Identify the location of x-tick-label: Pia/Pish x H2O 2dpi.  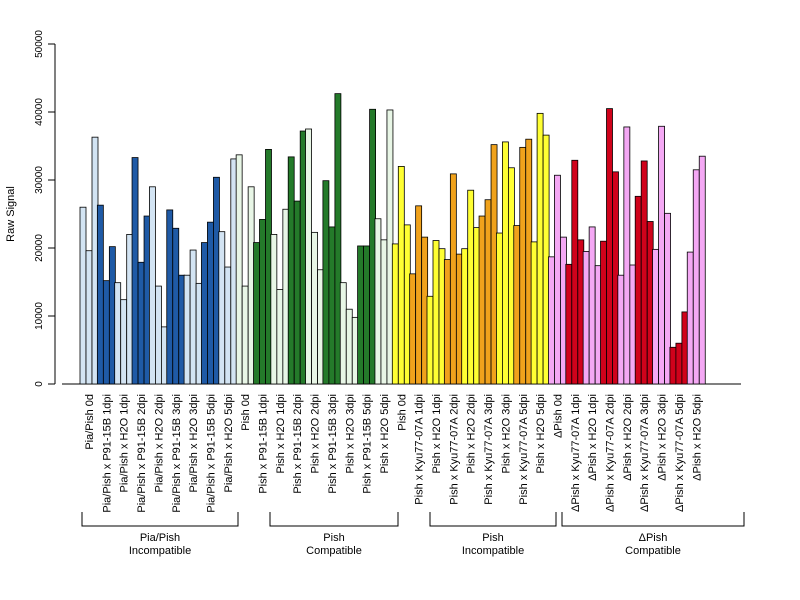
(159, 443).